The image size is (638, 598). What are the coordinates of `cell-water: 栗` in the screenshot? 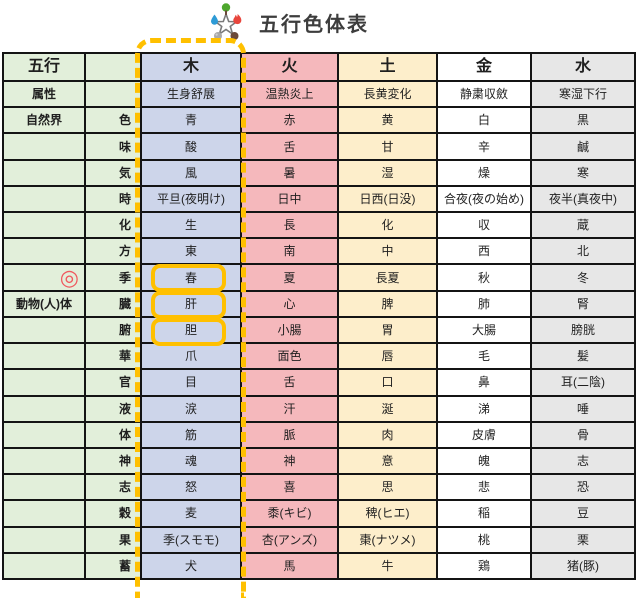 It's located at (583, 539).